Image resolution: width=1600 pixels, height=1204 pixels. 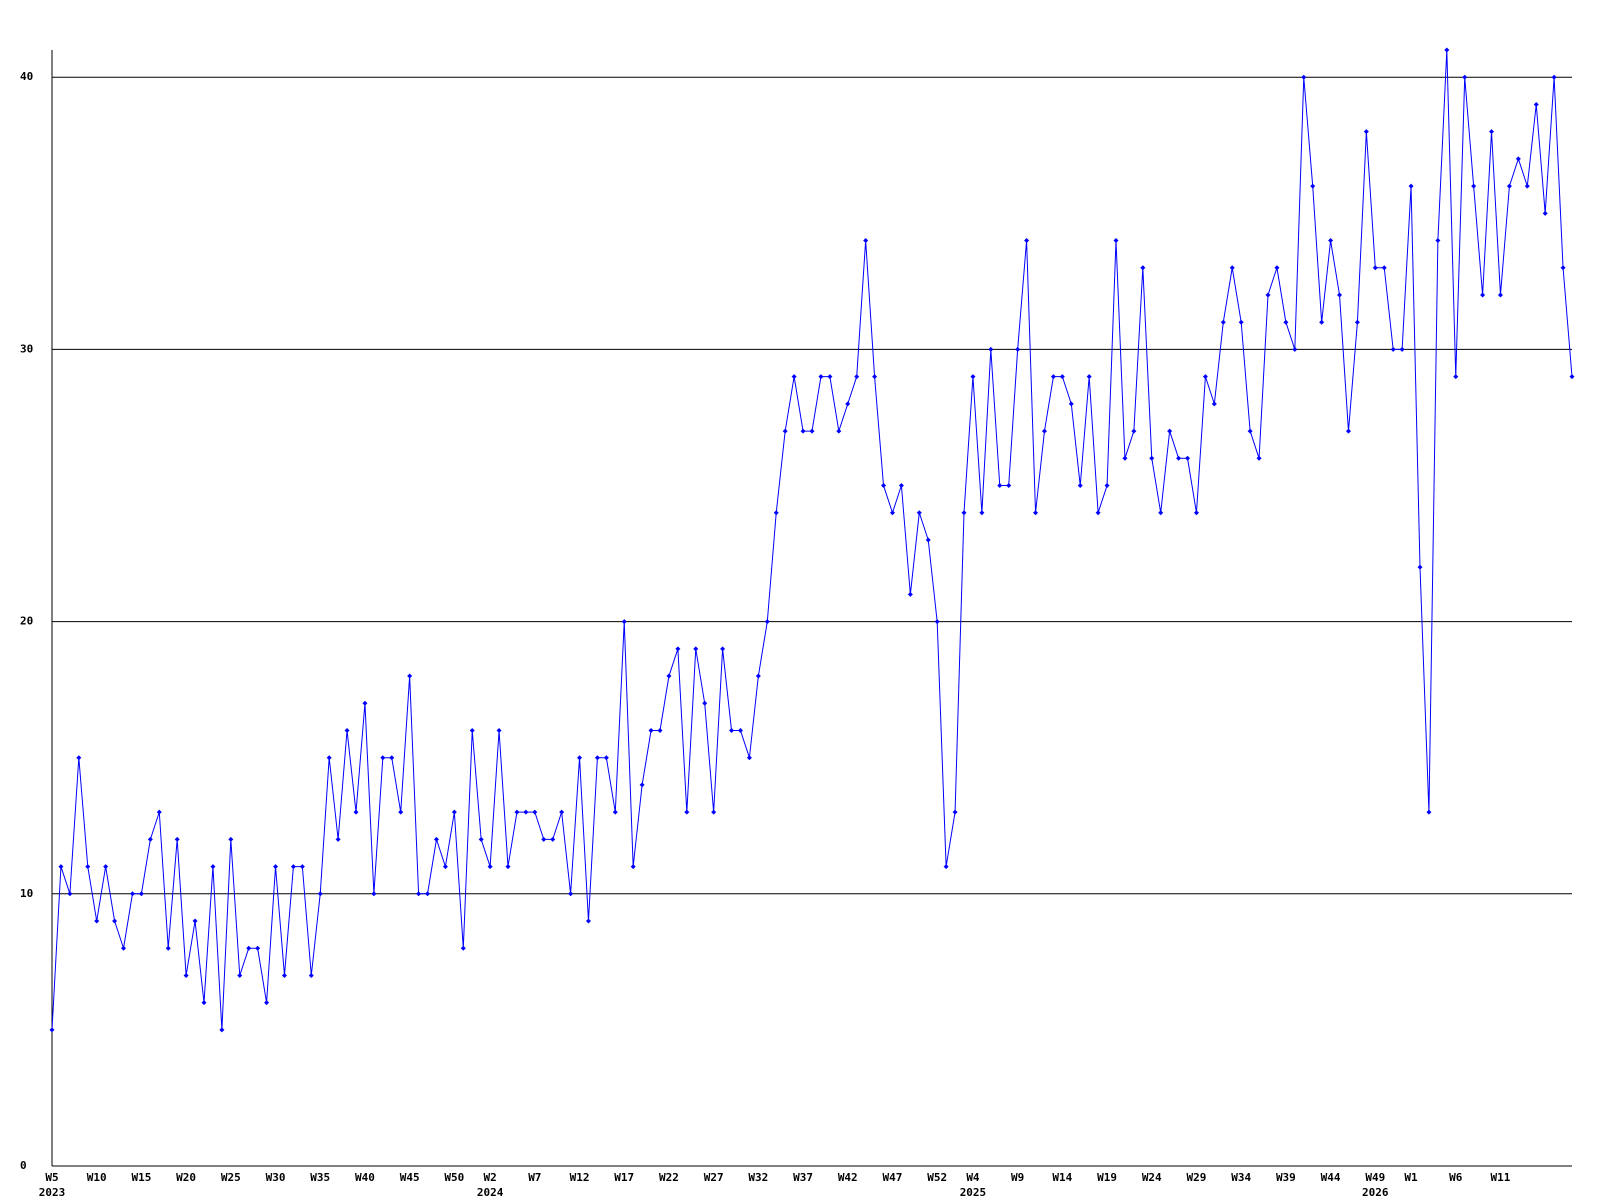 I want to click on y-tick-label: 0, so click(x=23, y=1165).